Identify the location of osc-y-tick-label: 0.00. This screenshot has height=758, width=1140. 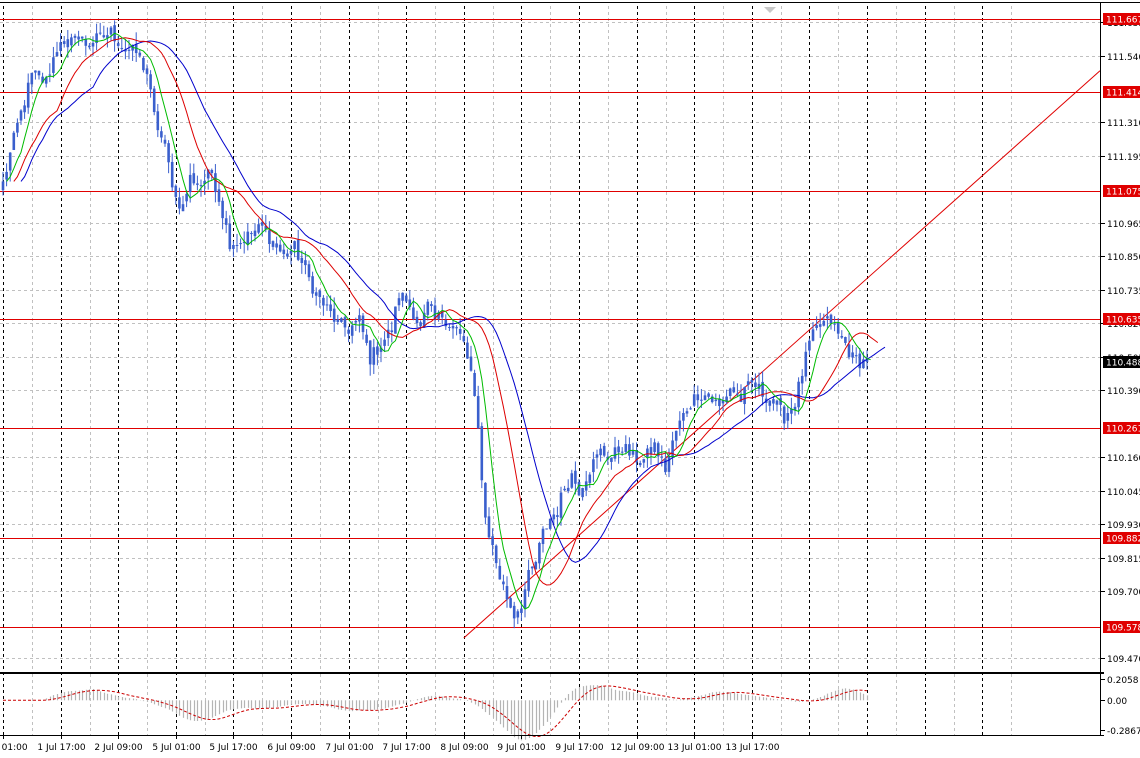
(1117, 702).